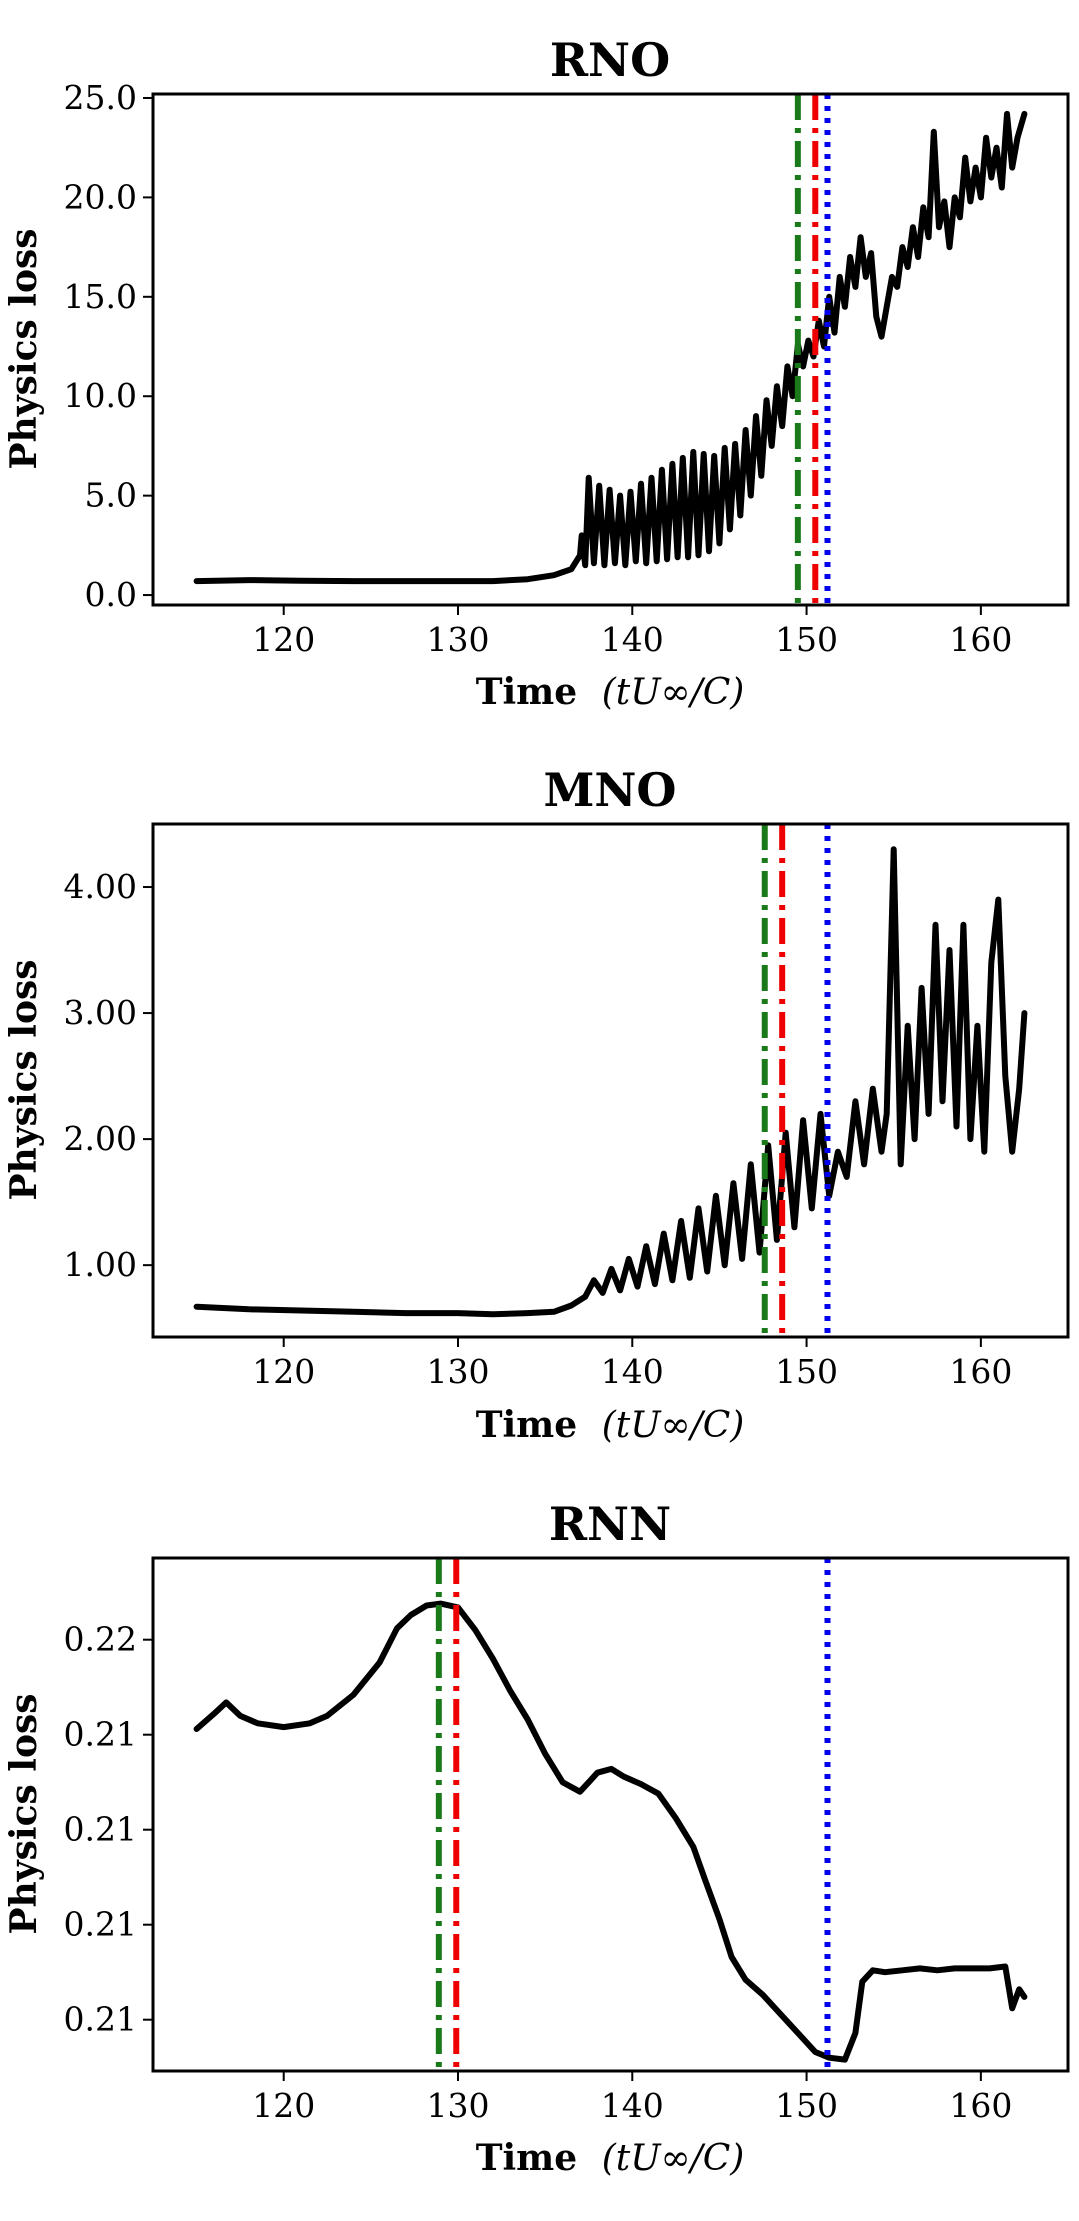  Describe the element at coordinates (100, 296) in the screenshot. I see `y-tick-label: 15.0` at that location.